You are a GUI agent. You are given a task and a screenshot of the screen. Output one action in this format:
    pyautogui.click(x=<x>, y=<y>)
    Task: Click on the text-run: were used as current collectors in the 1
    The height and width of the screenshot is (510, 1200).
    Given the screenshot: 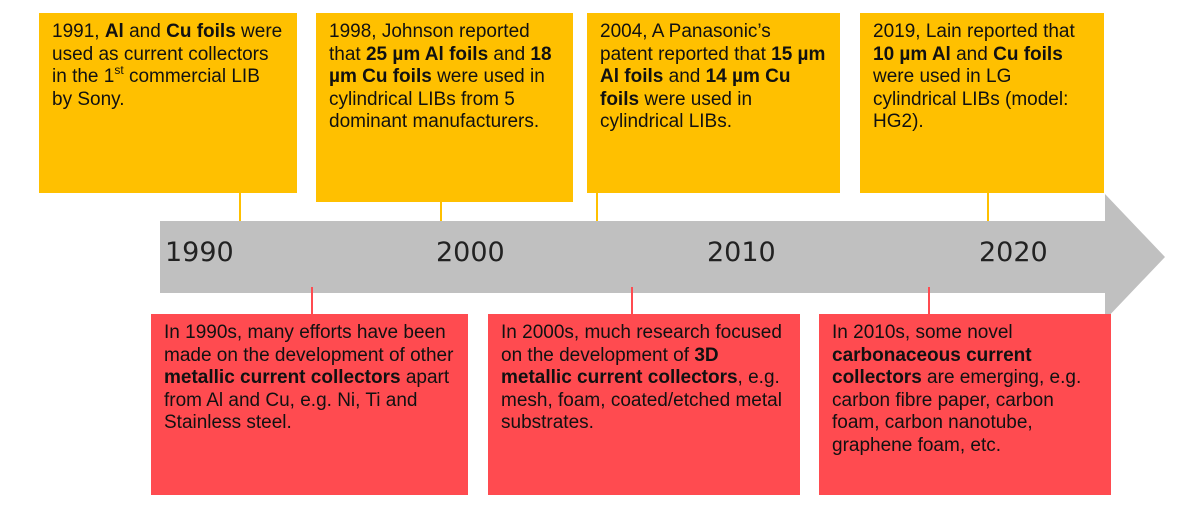 What is the action you would take?
    pyautogui.click(x=167, y=54)
    